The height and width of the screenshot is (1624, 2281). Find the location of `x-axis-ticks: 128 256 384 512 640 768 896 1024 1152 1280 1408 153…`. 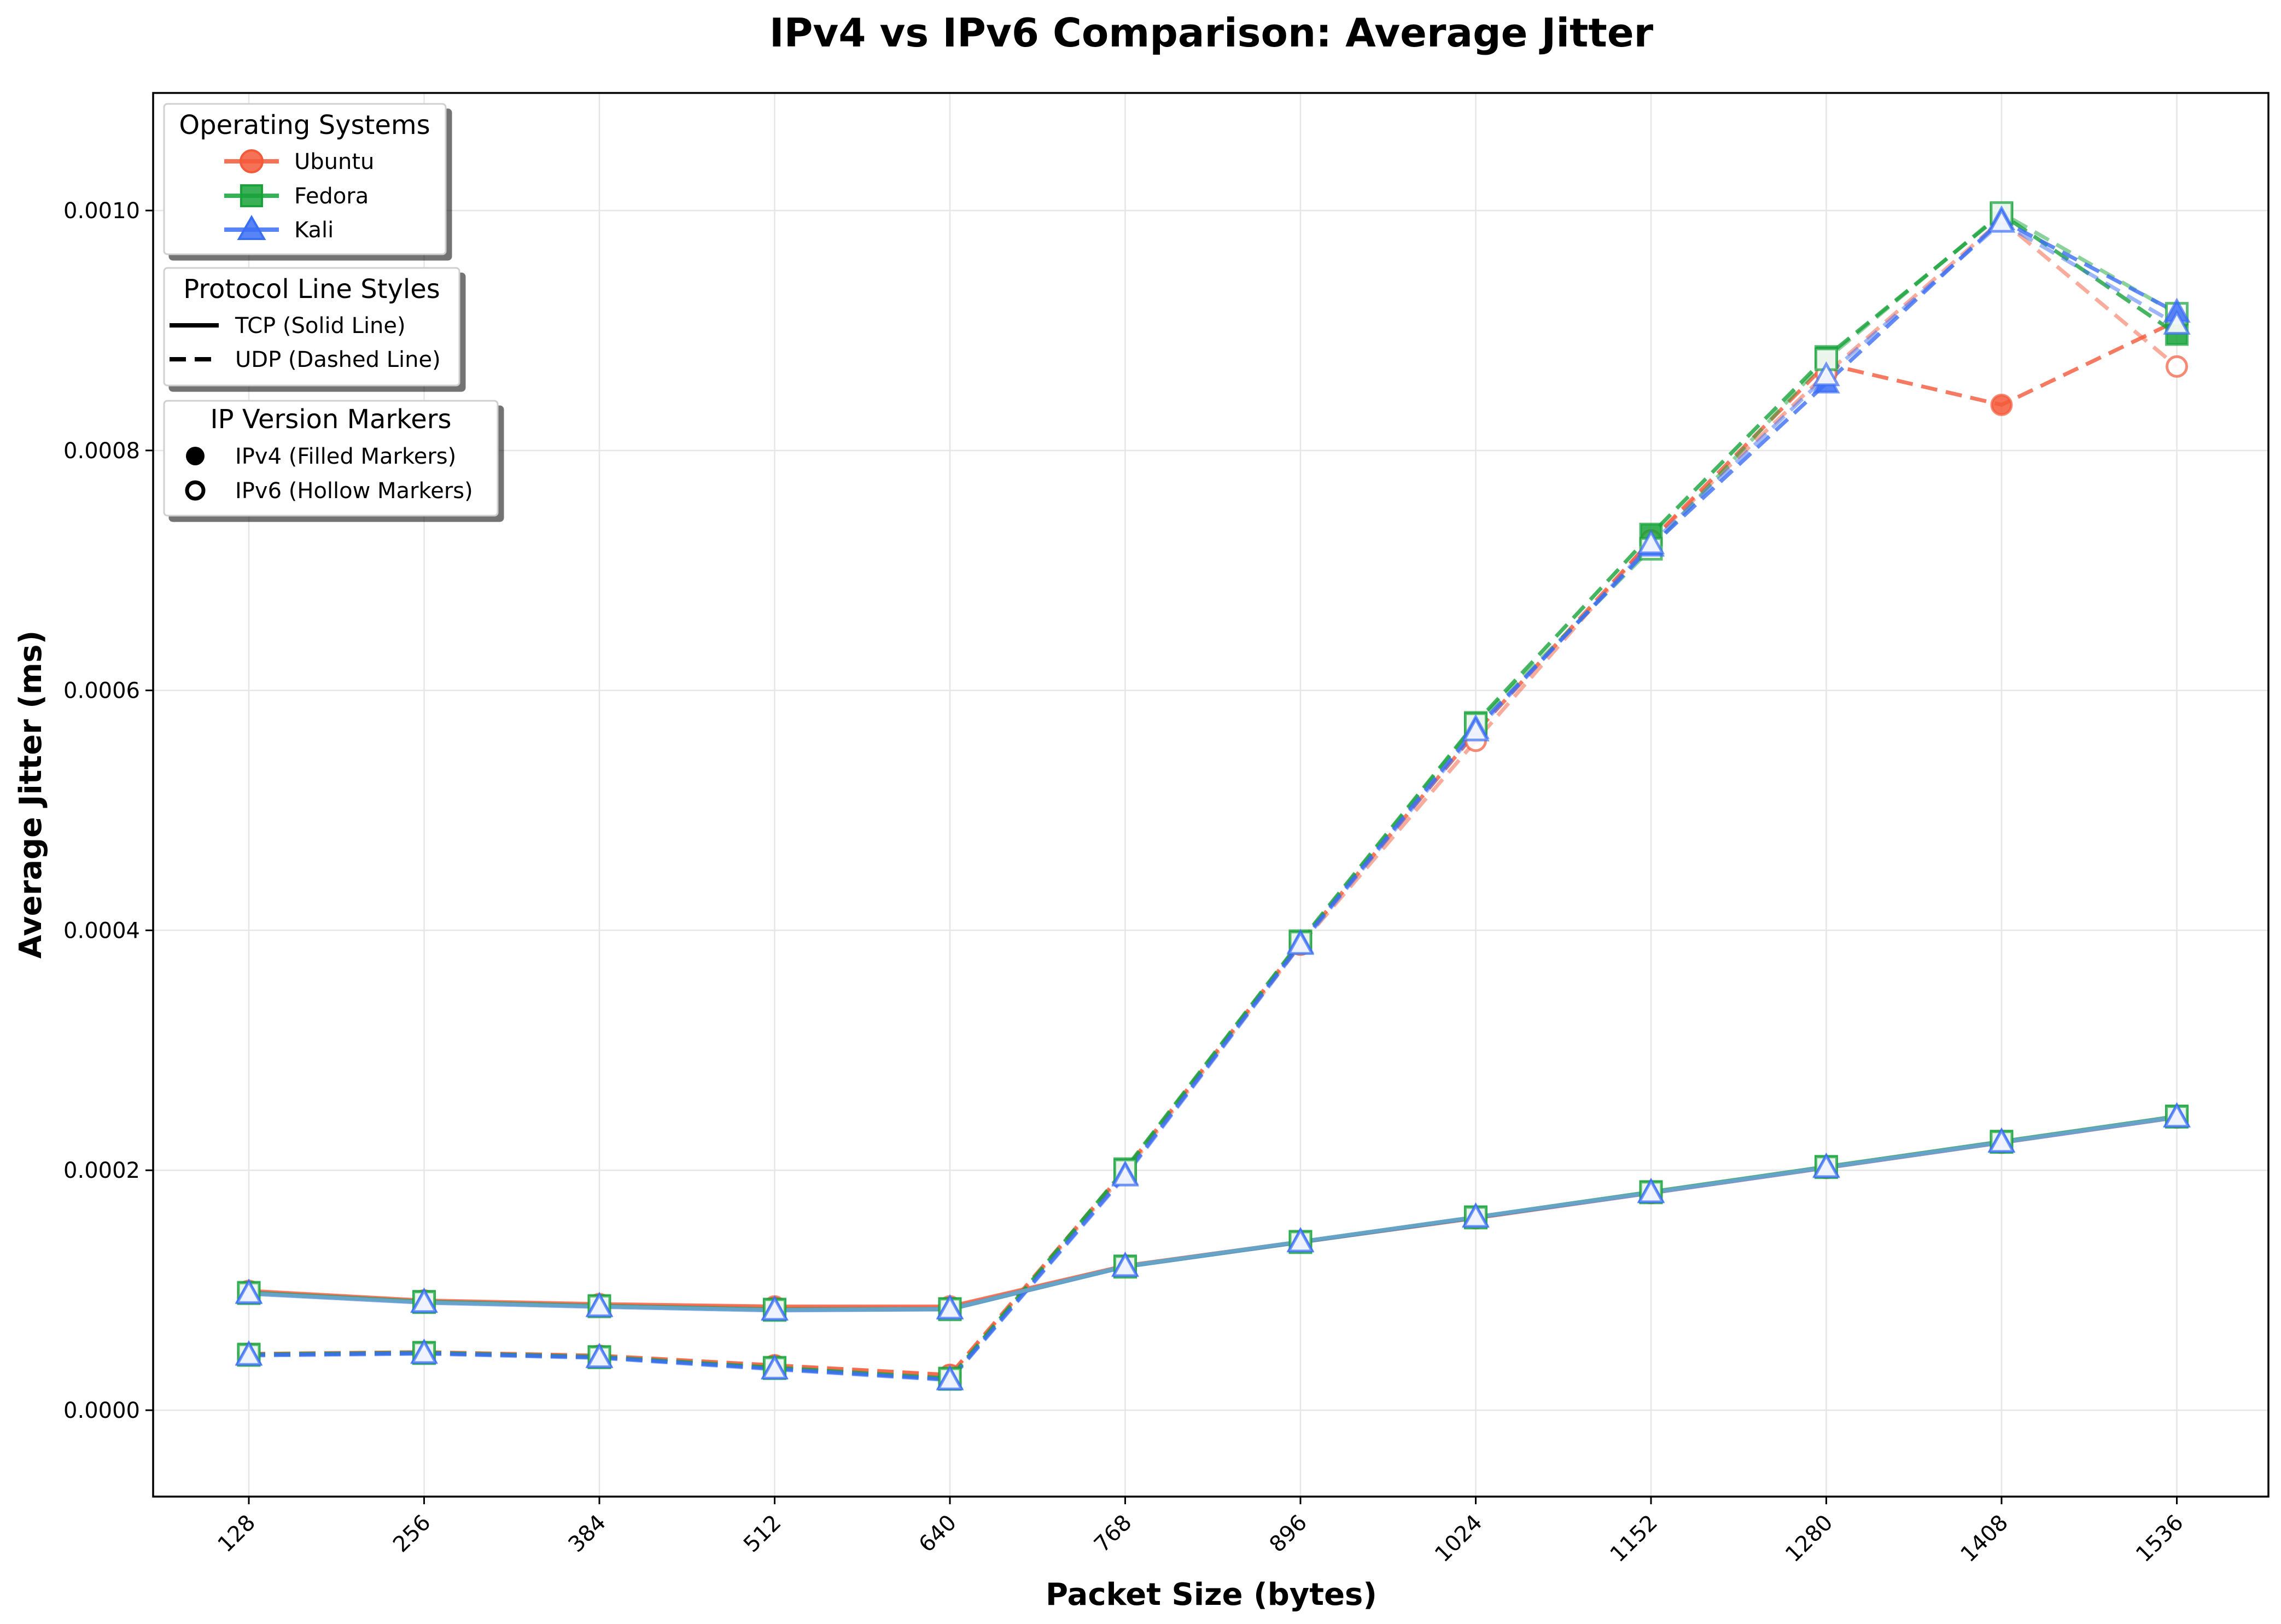

x-axis-ticks: 128 256 384 512 640 768 896 1024 1152 1280 1408 153… is located at coordinates (1201, 1532).